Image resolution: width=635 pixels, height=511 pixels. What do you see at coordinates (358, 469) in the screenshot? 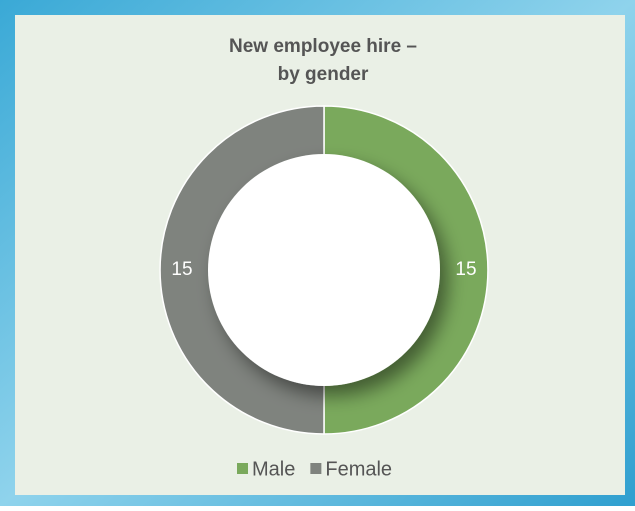
I see `legend-label: Female` at bounding box center [358, 469].